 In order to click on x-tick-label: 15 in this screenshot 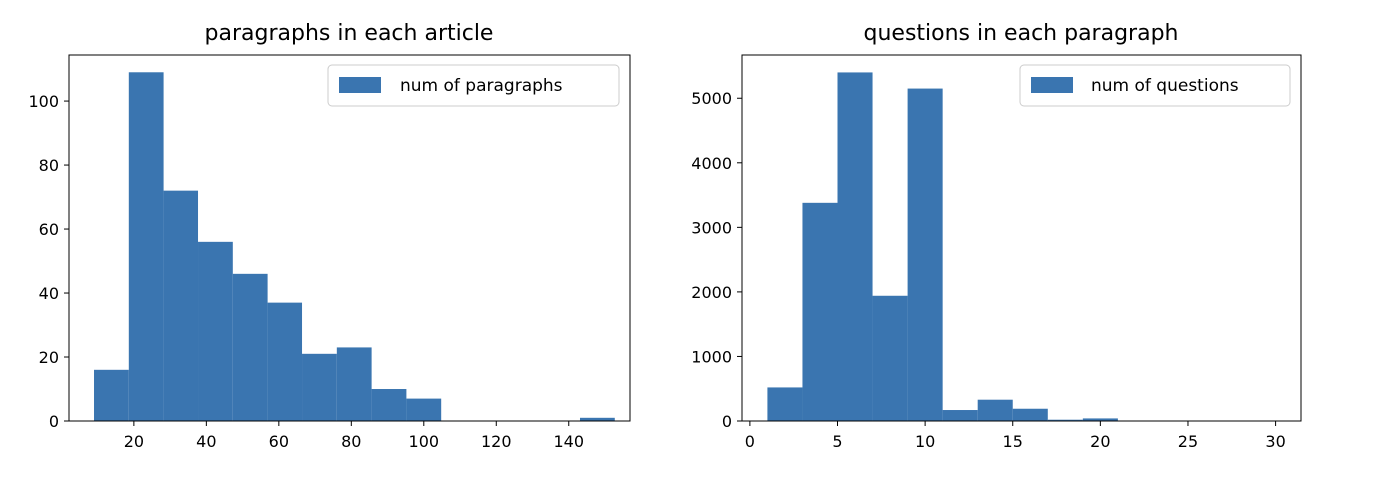, I will do `click(1013, 441)`.